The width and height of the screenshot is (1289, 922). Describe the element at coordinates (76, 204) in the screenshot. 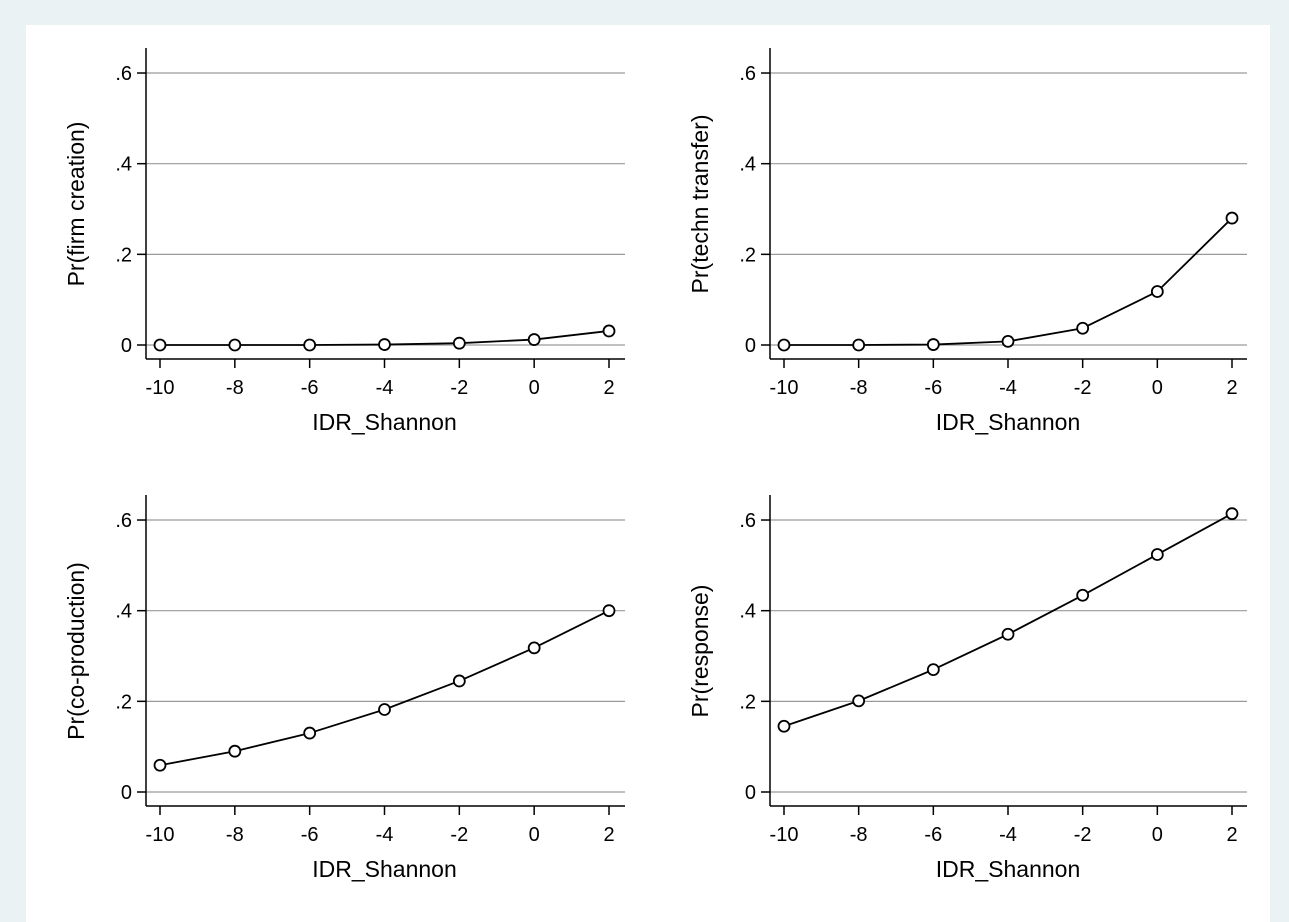

I see `y-axis-title: Pr(firm creation)` at that location.